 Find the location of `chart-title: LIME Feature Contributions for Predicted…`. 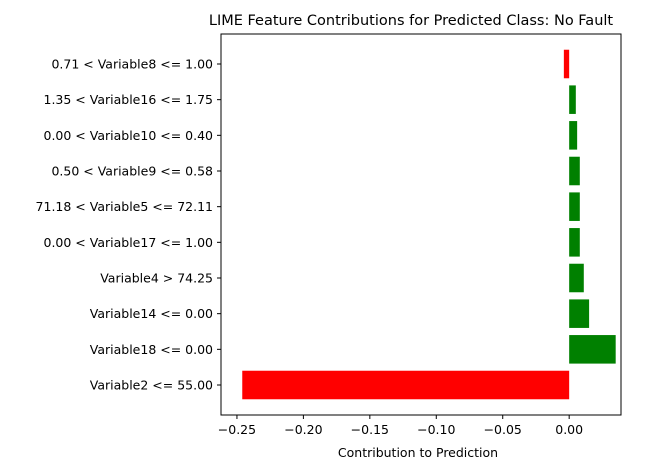

chart-title: LIME Feature Contributions for Predicted… is located at coordinates (411, 21).